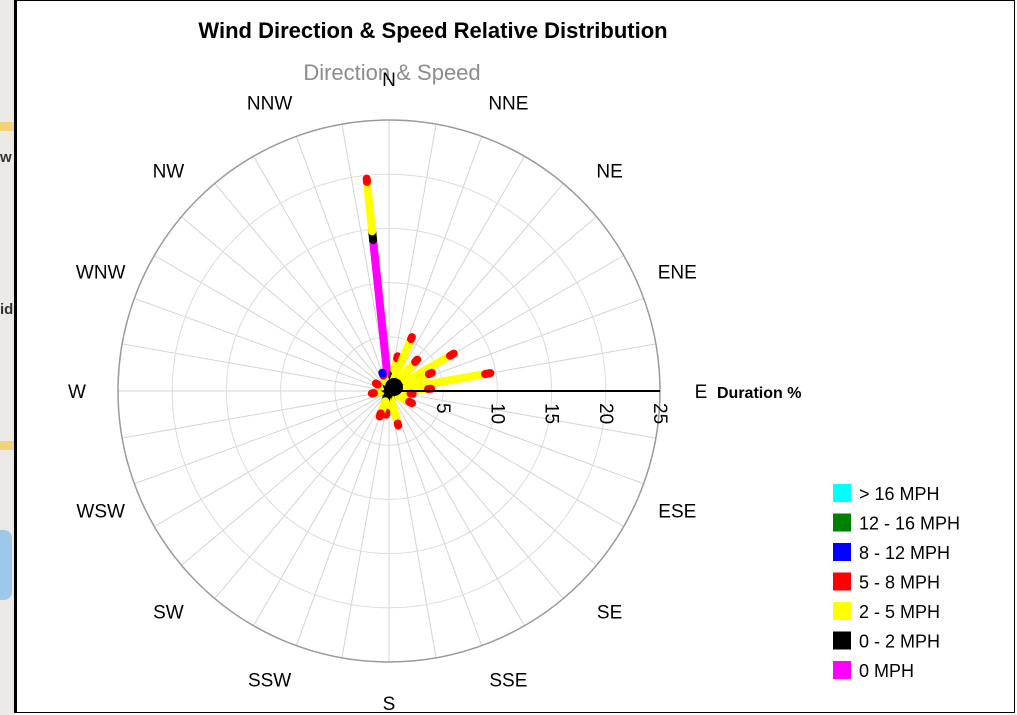  I want to click on direction-label: ENE, so click(677, 273).